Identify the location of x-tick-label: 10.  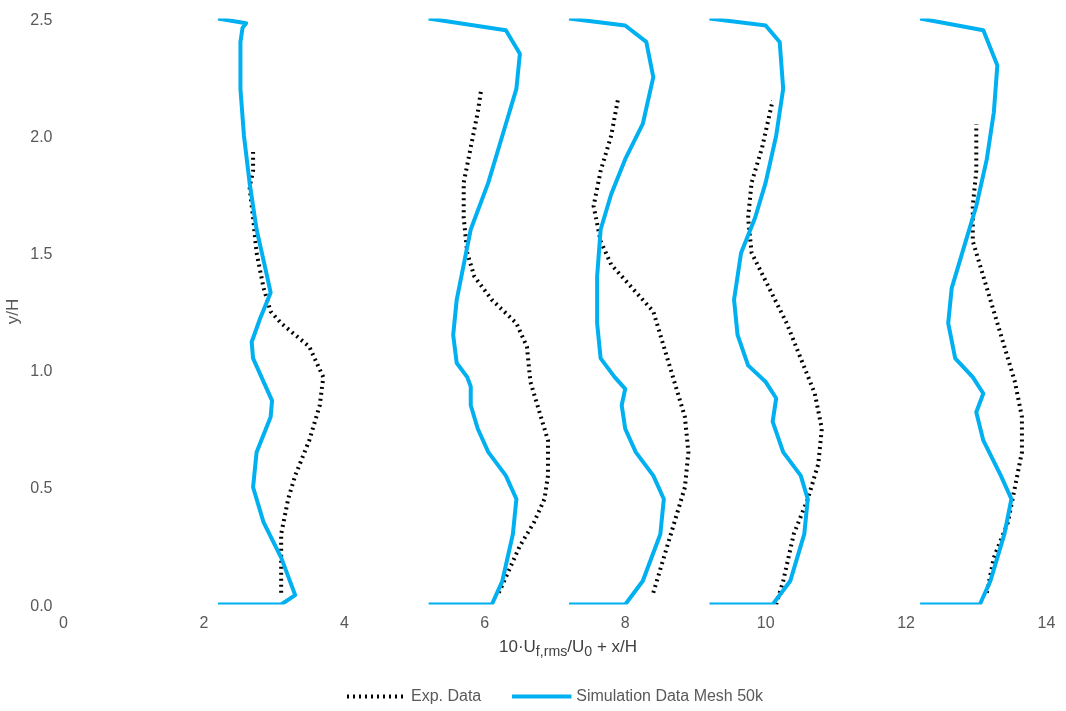
(765, 622).